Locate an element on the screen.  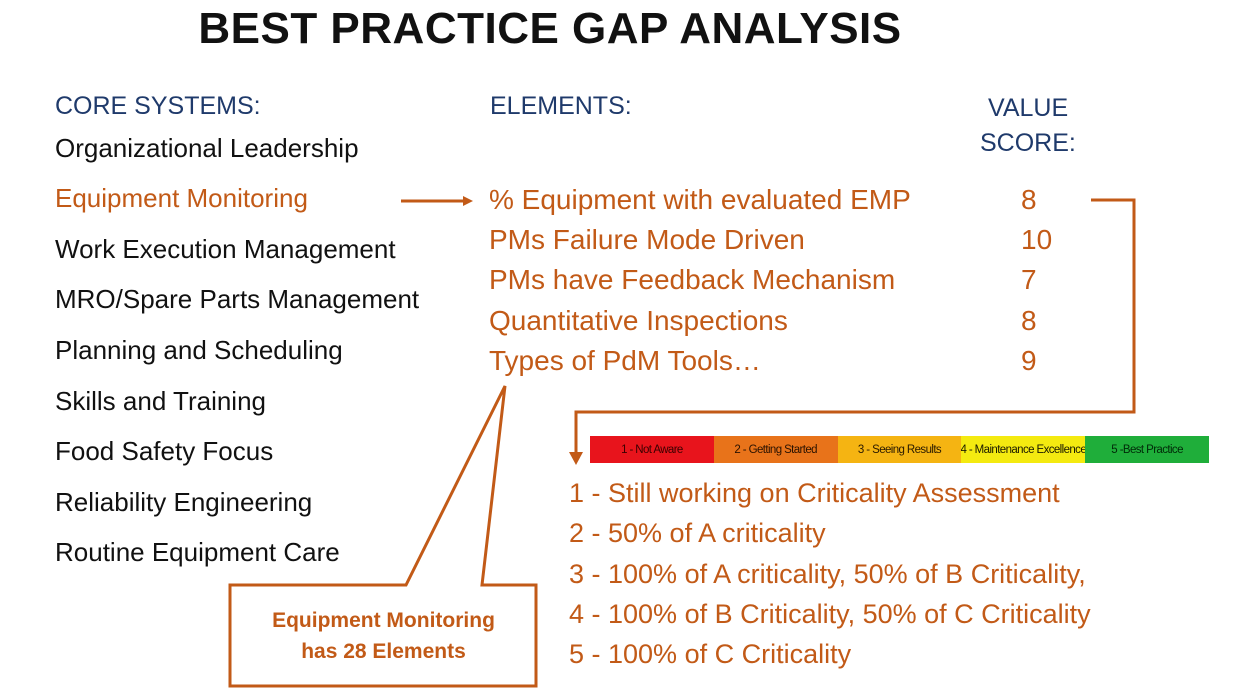
element-quantitative-inspections: Quantitative Inspections is located at coordinates (638, 320).